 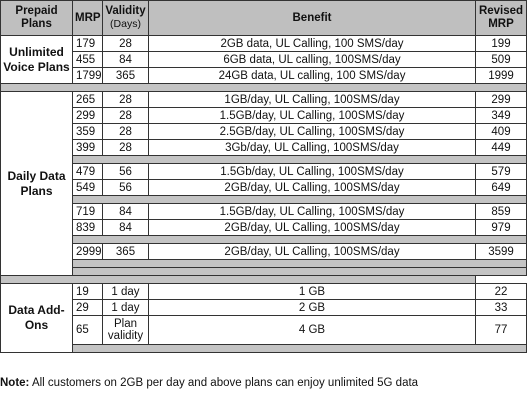 I want to click on table-row: 29 1 day 2 GB 33, so click(x=264, y=307).